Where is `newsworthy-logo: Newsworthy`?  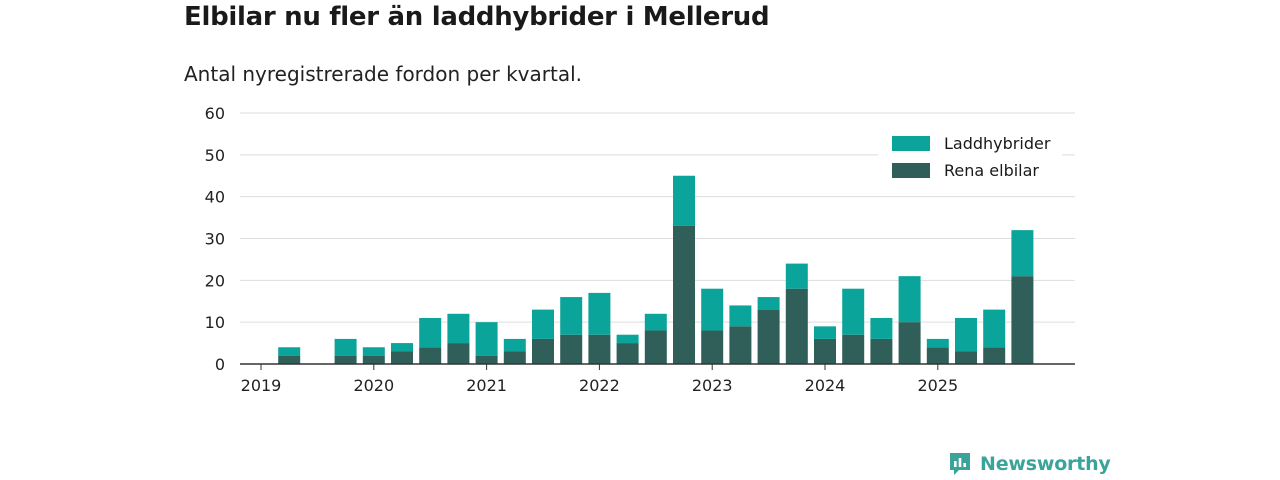 newsworthy-logo: Newsworthy is located at coordinates (1029, 464).